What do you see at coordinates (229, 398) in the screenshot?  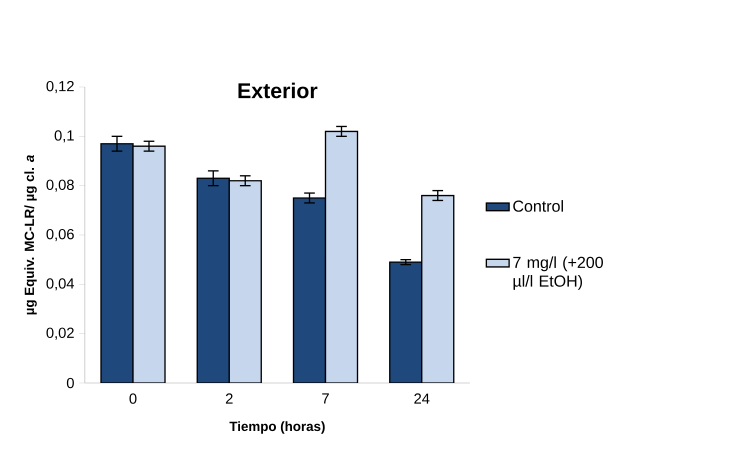 I see `x-tick-label: 2` at bounding box center [229, 398].